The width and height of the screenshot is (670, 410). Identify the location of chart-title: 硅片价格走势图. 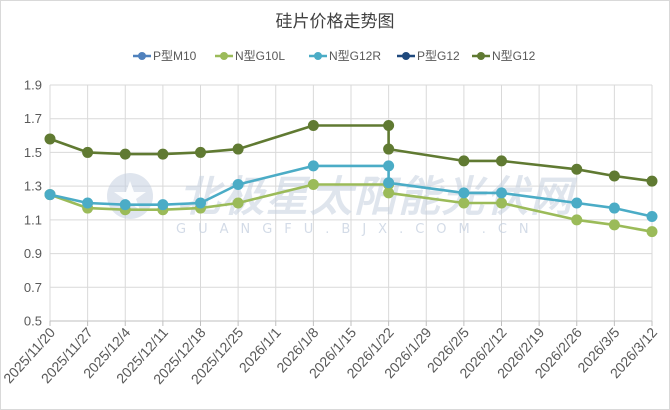
(335, 21).